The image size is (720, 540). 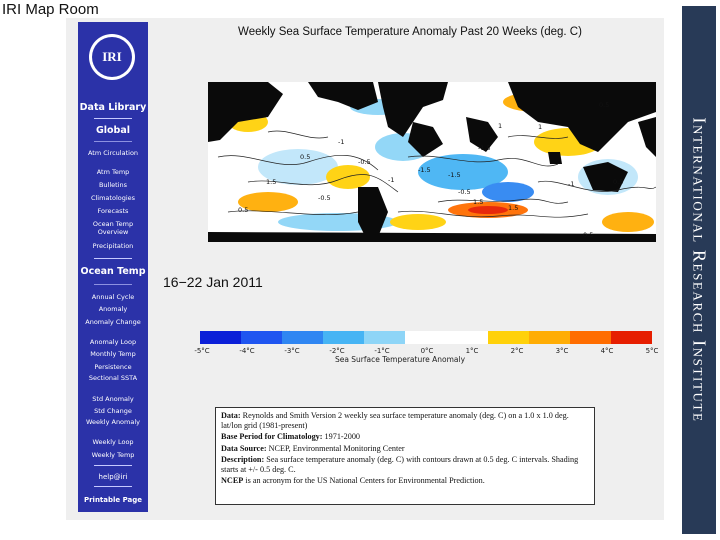 I want to click on sidebar-item-anomaly-loop: Anomaly Loop, so click(x=113, y=342).